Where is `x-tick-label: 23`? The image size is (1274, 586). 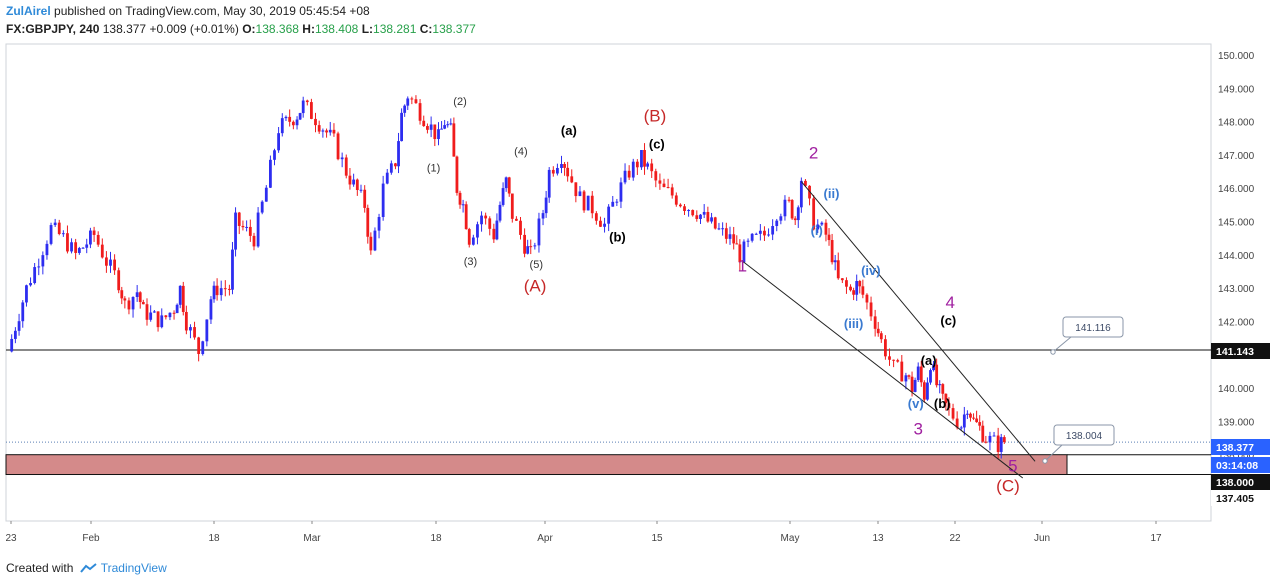 x-tick-label: 23 is located at coordinates (11, 538).